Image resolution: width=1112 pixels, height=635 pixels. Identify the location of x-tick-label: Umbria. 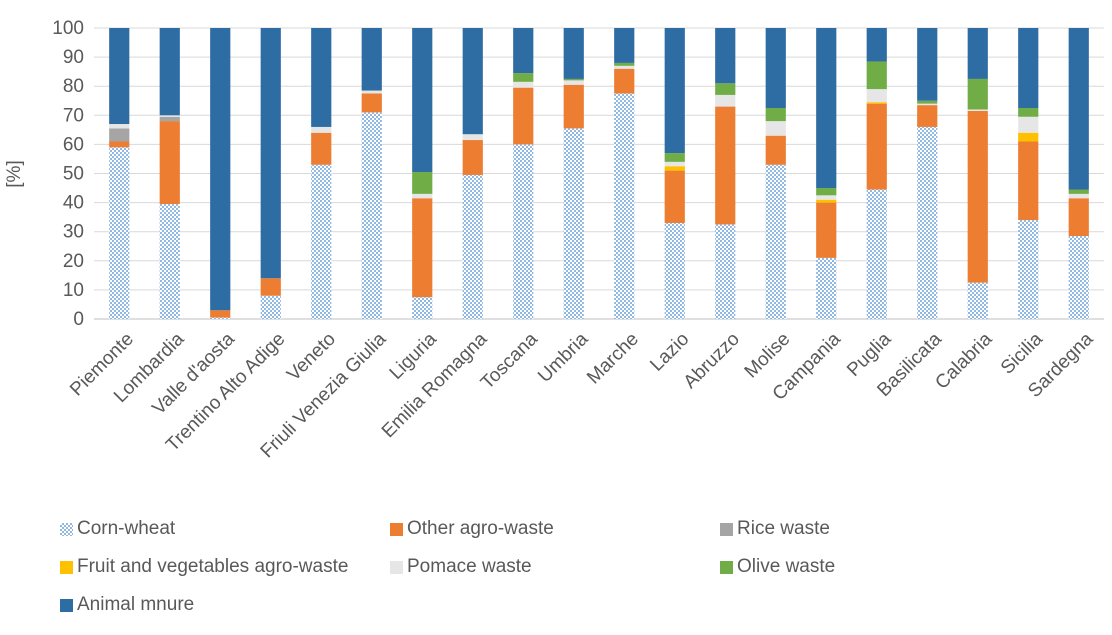
(563, 357).